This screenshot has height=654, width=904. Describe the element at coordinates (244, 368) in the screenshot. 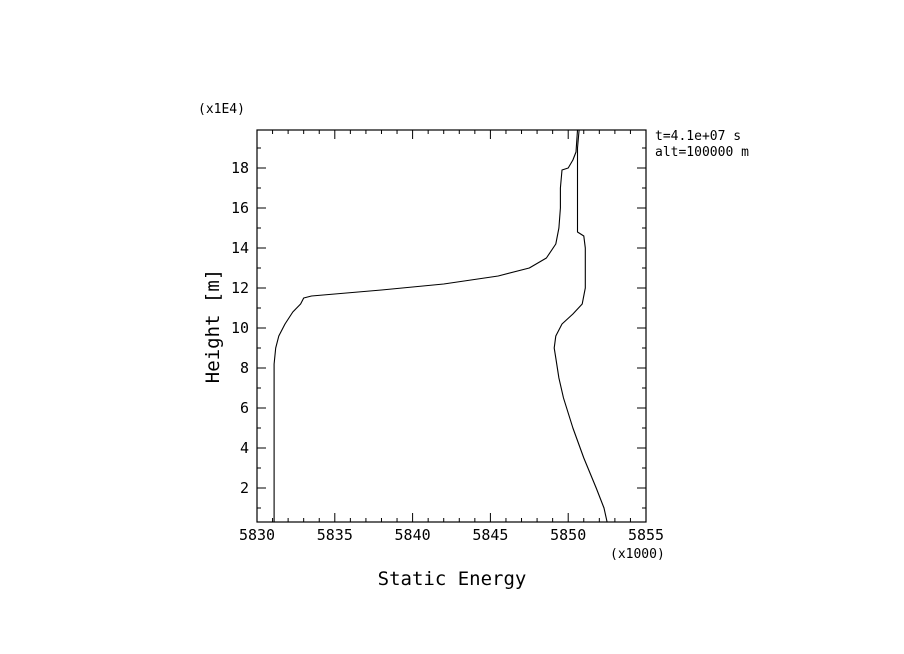

I see `y-tick-label: 8` at that location.